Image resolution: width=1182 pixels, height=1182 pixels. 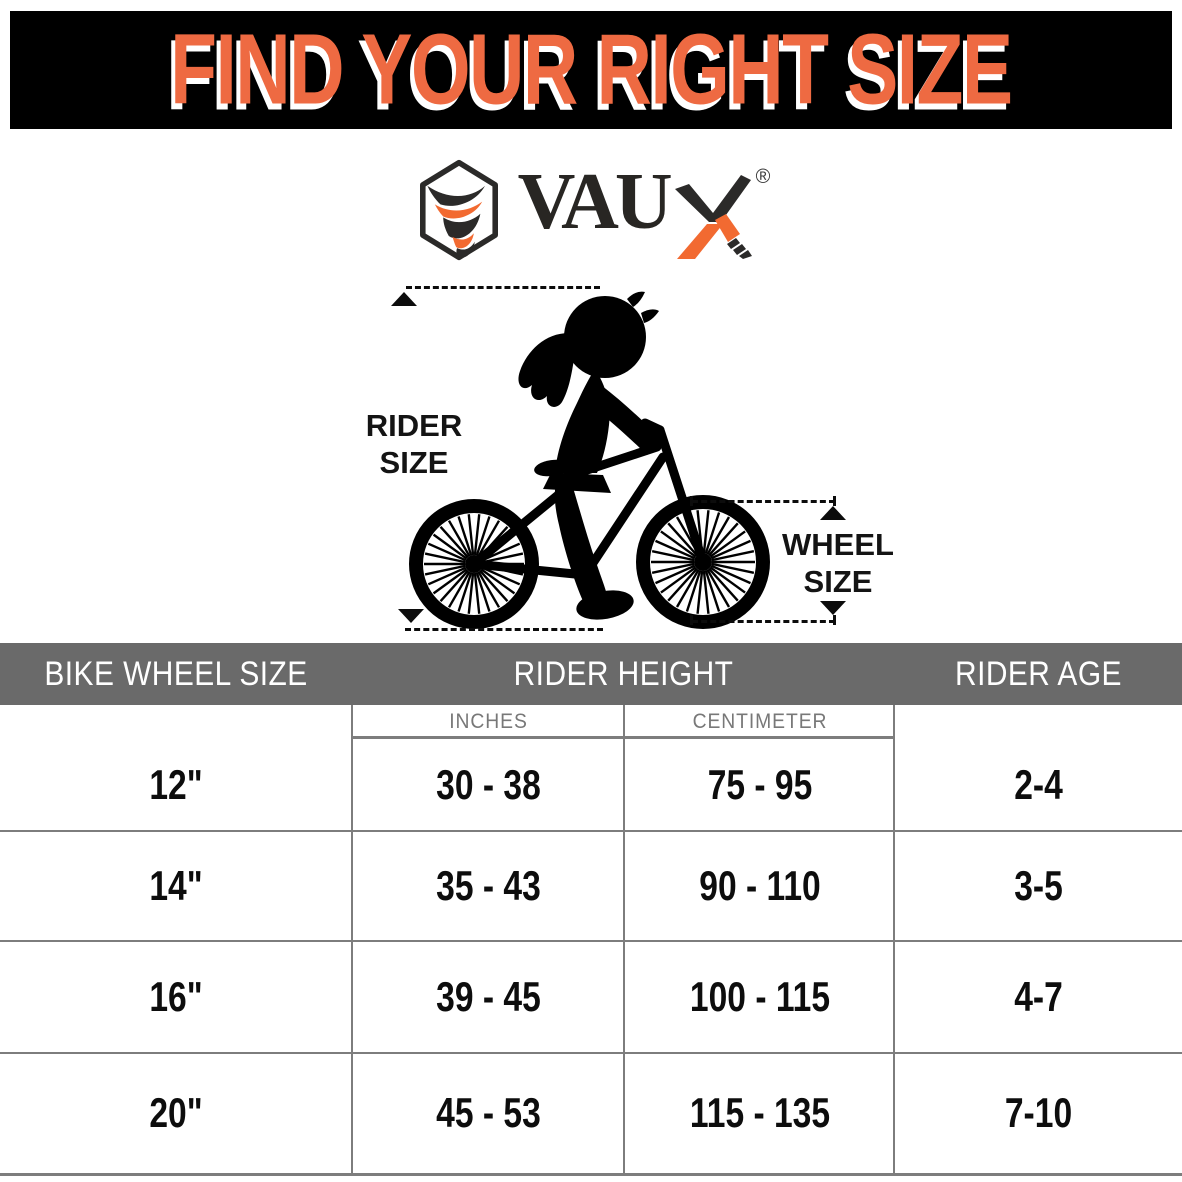 What do you see at coordinates (504, 629) in the screenshot?
I see `rider-bottom-dashed-line` at bounding box center [504, 629].